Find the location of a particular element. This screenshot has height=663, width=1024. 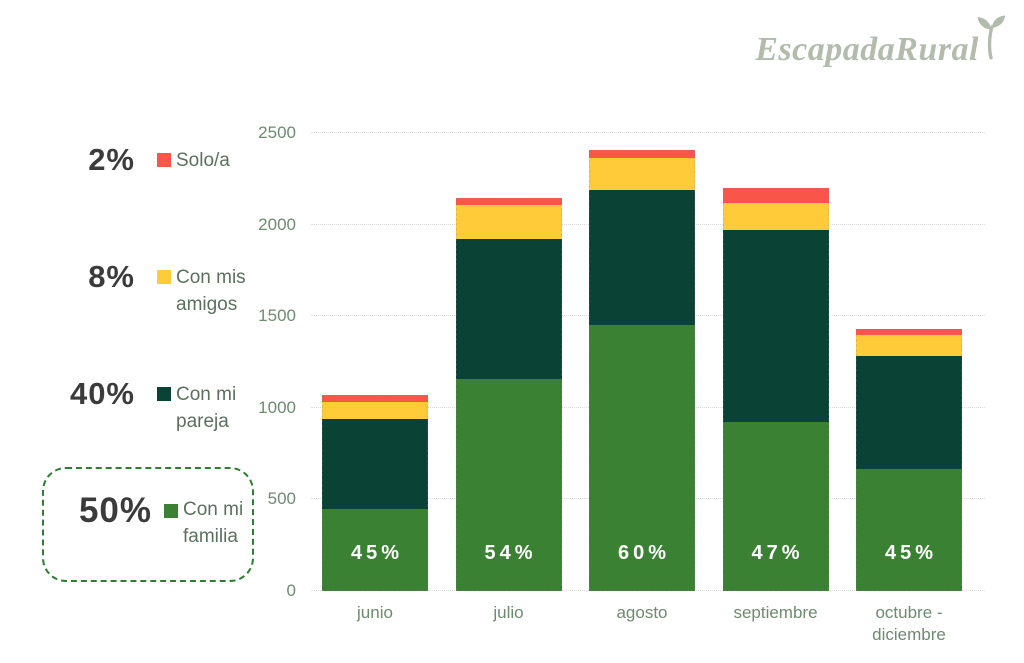

legend-highlight-box: 50% Con mi familia is located at coordinates (148, 524).